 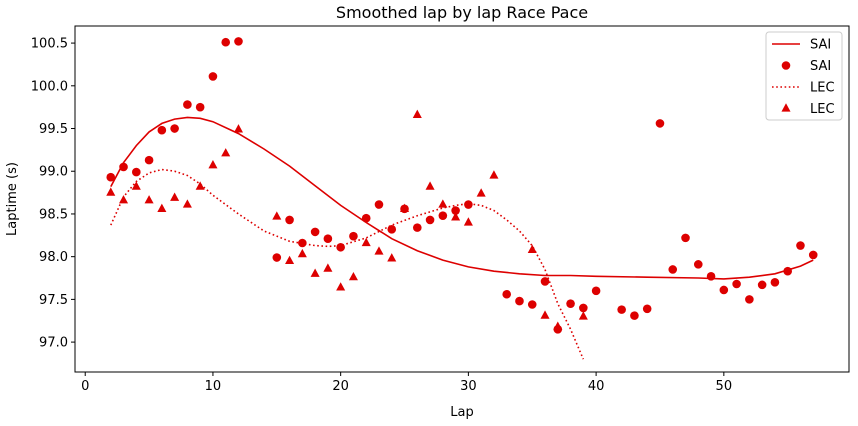 I want to click on x-axis-label: Lap, so click(x=461, y=412).